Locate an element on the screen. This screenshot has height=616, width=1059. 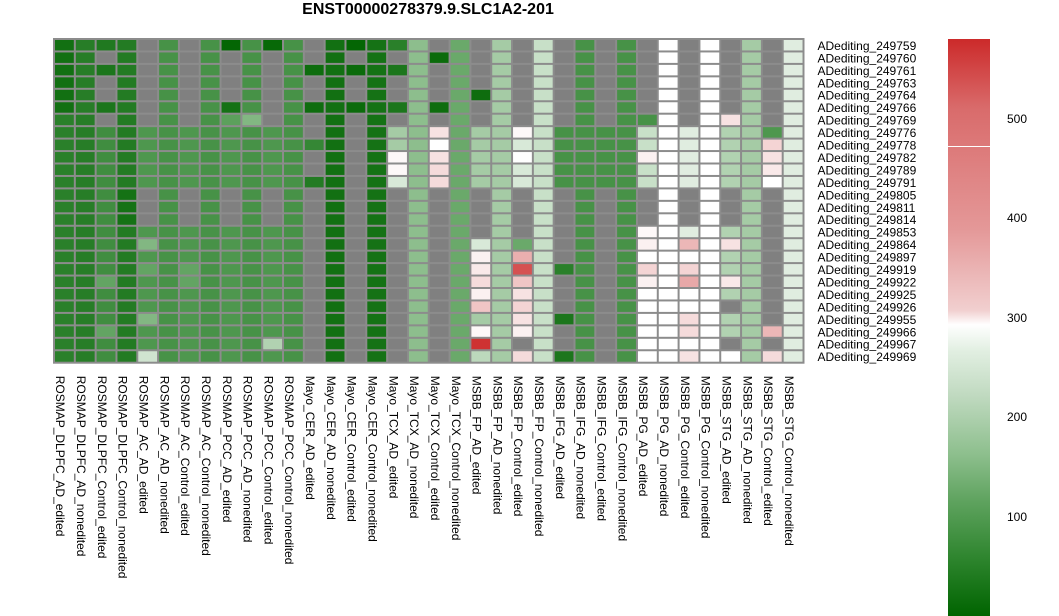
column-label: ROSMAP_PCC_Control_nonedited is located at coordinates (289, 470).